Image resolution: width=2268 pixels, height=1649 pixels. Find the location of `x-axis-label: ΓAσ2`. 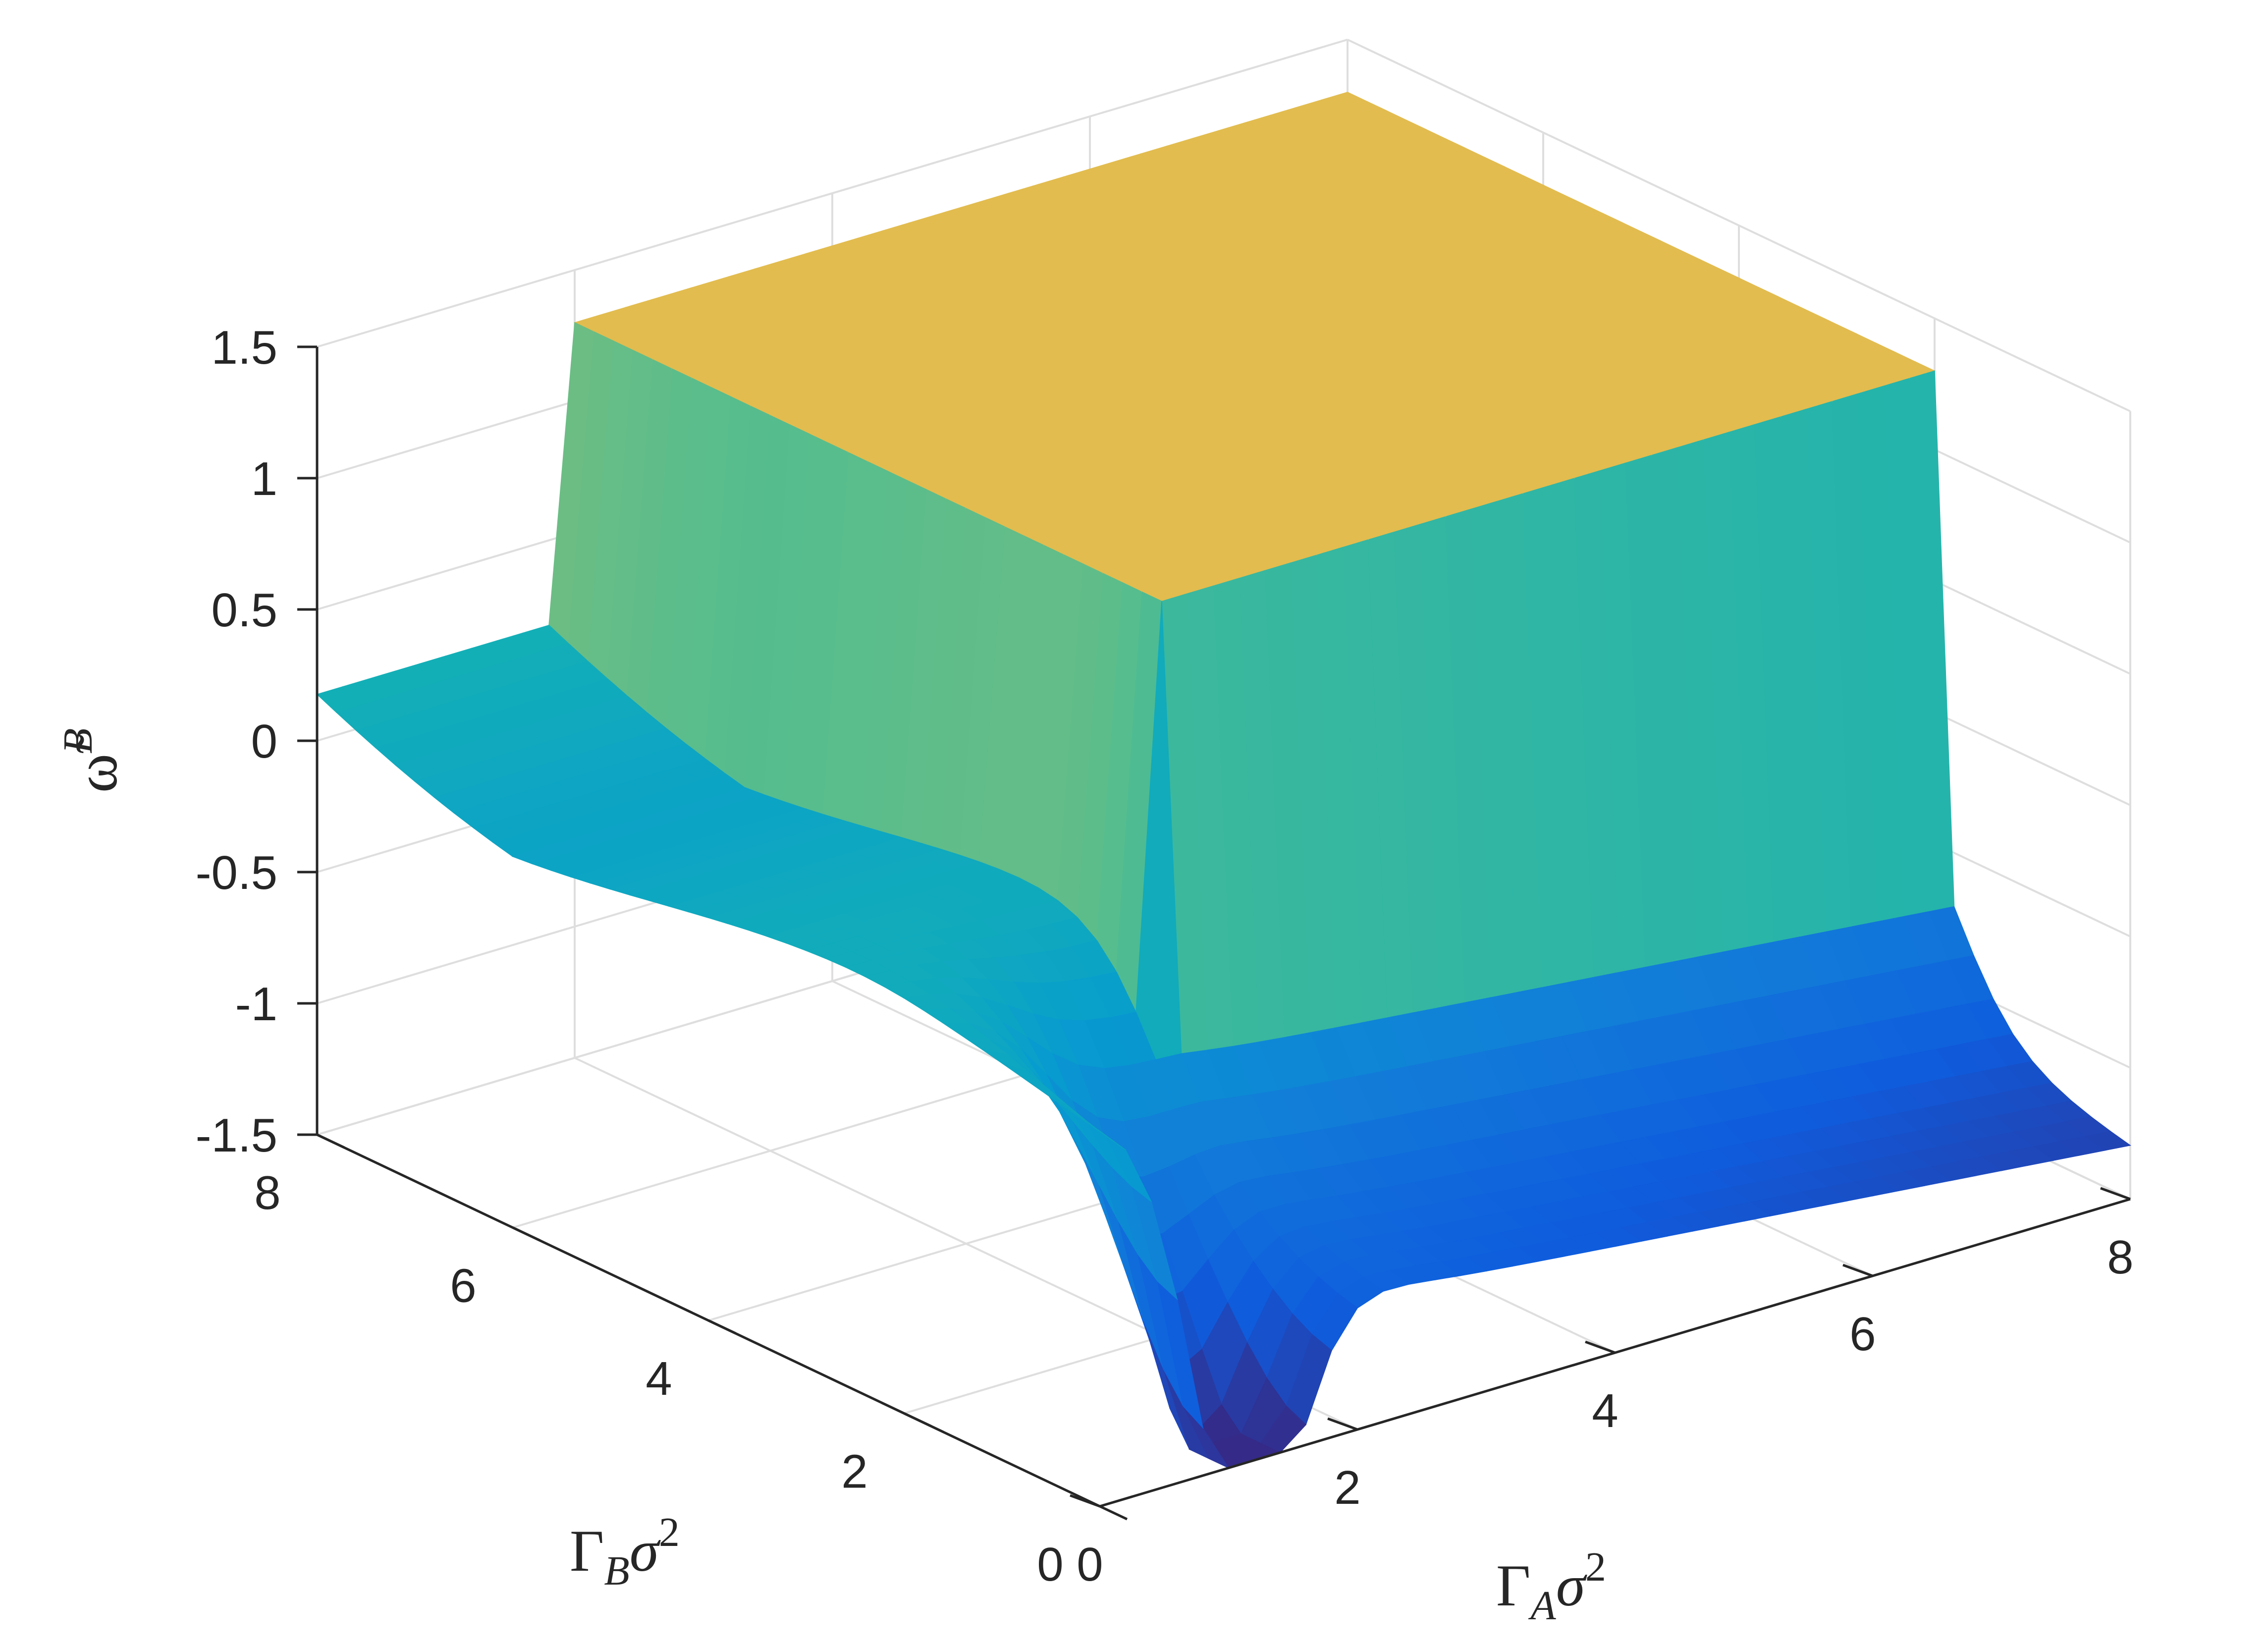

x-axis-label: ΓAσ2 is located at coordinates (1551, 1586).